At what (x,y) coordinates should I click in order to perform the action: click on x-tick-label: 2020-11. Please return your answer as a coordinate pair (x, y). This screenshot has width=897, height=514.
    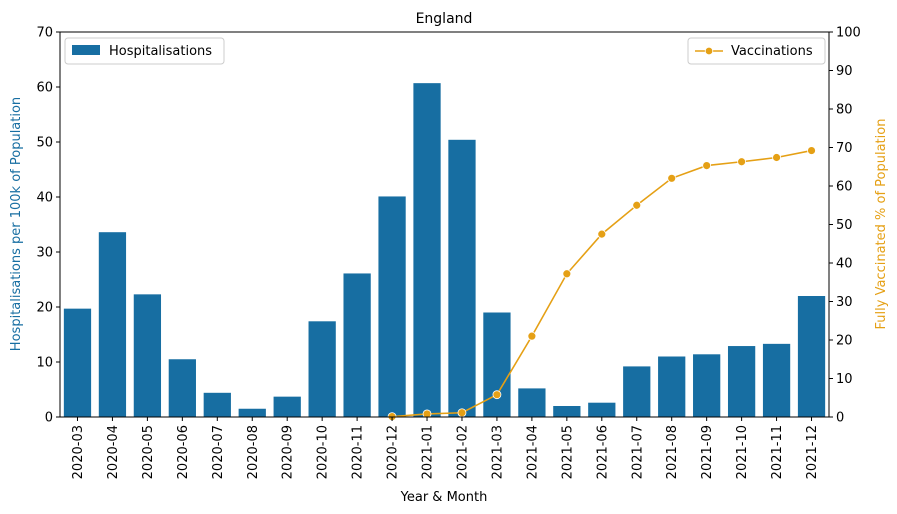
    Looking at the image, I should click on (358, 452).